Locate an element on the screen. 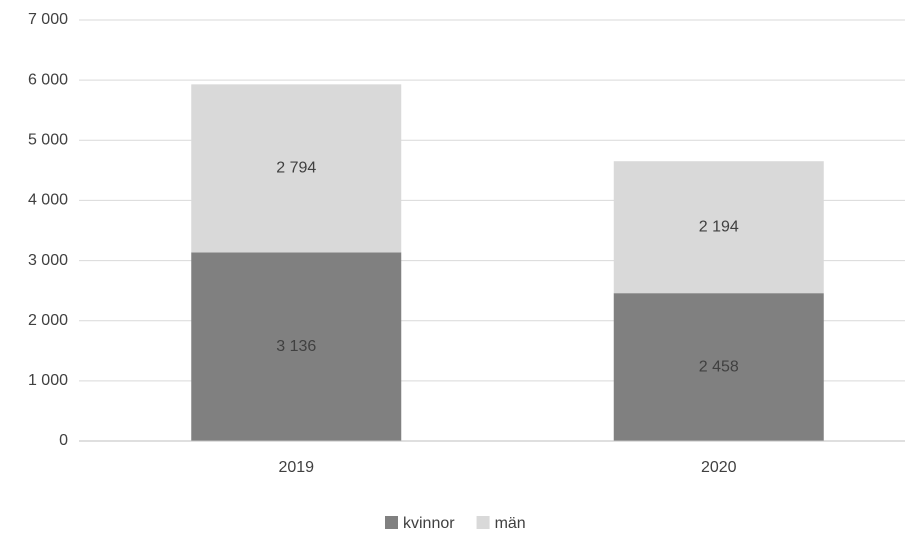 Image resolution: width=915 pixels, height=537 pixels. data-label: 2 794 is located at coordinates (296, 168).